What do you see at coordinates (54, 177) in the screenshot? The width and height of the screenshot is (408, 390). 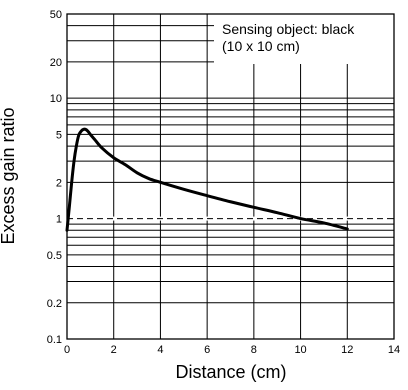 I see `y-axis-ticks: 0.1 0.2 0.5 1 2 5 10 20 50` at bounding box center [54, 177].